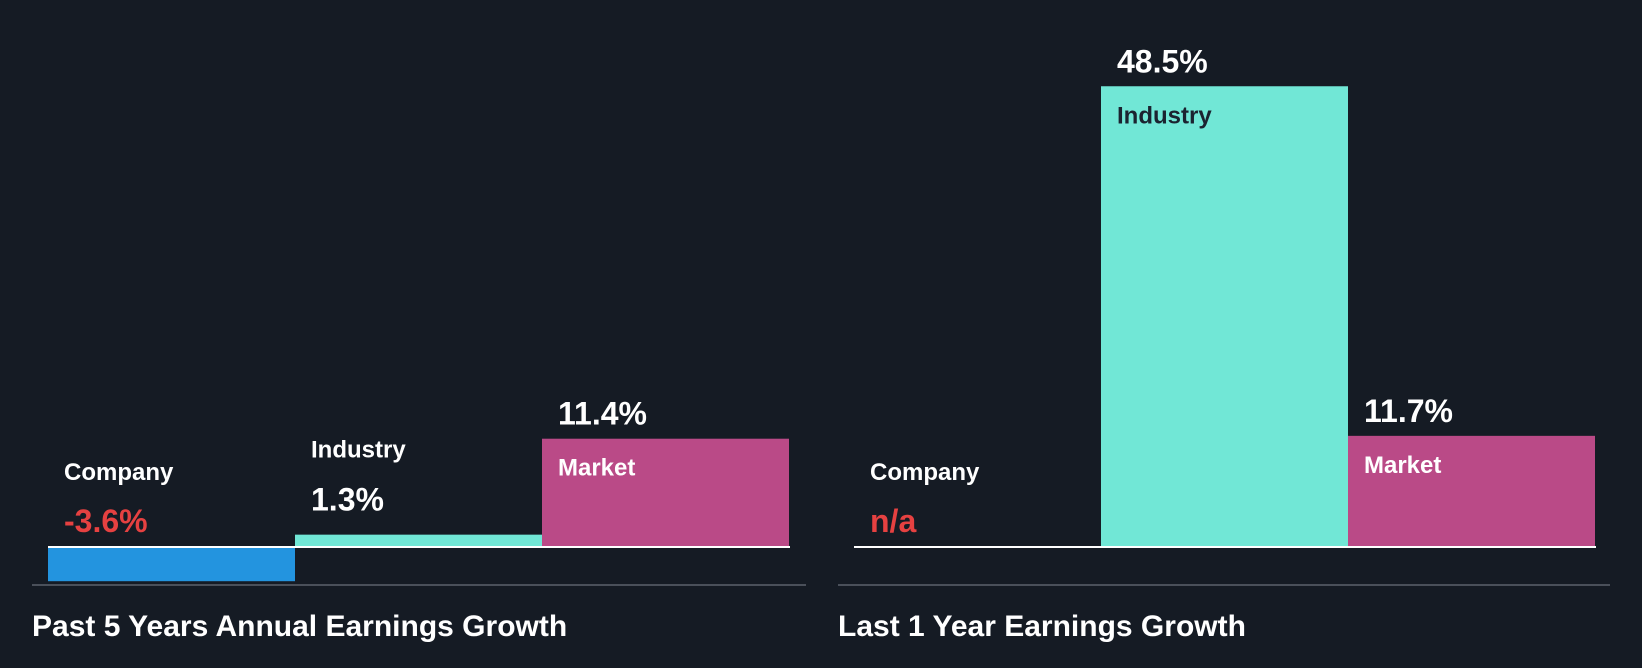 This screenshot has width=1642, height=668. Describe the element at coordinates (602, 414) in the screenshot. I see `past-5y-market-value-label: 11.4%` at that location.